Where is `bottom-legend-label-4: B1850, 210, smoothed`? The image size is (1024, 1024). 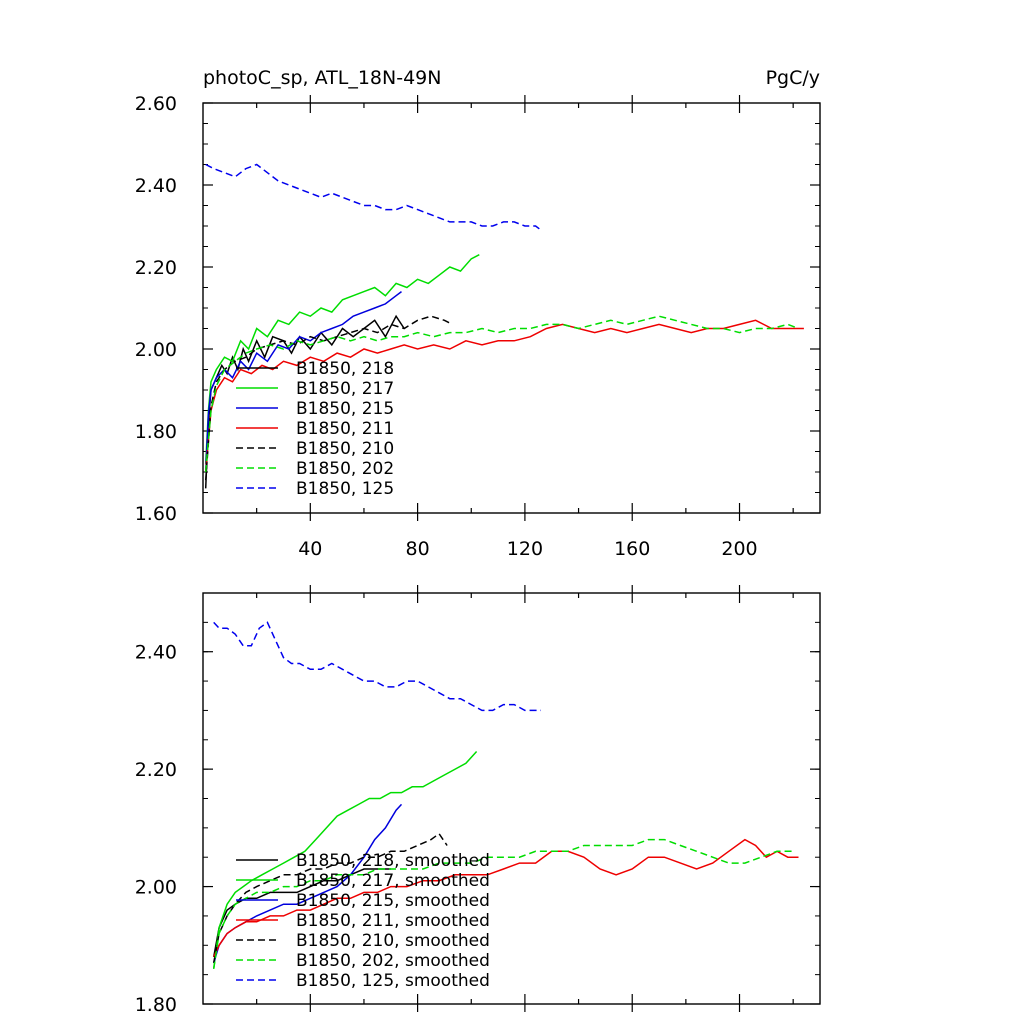 bottom-legend-label-4: B1850, 210, smoothed is located at coordinates (393, 941).